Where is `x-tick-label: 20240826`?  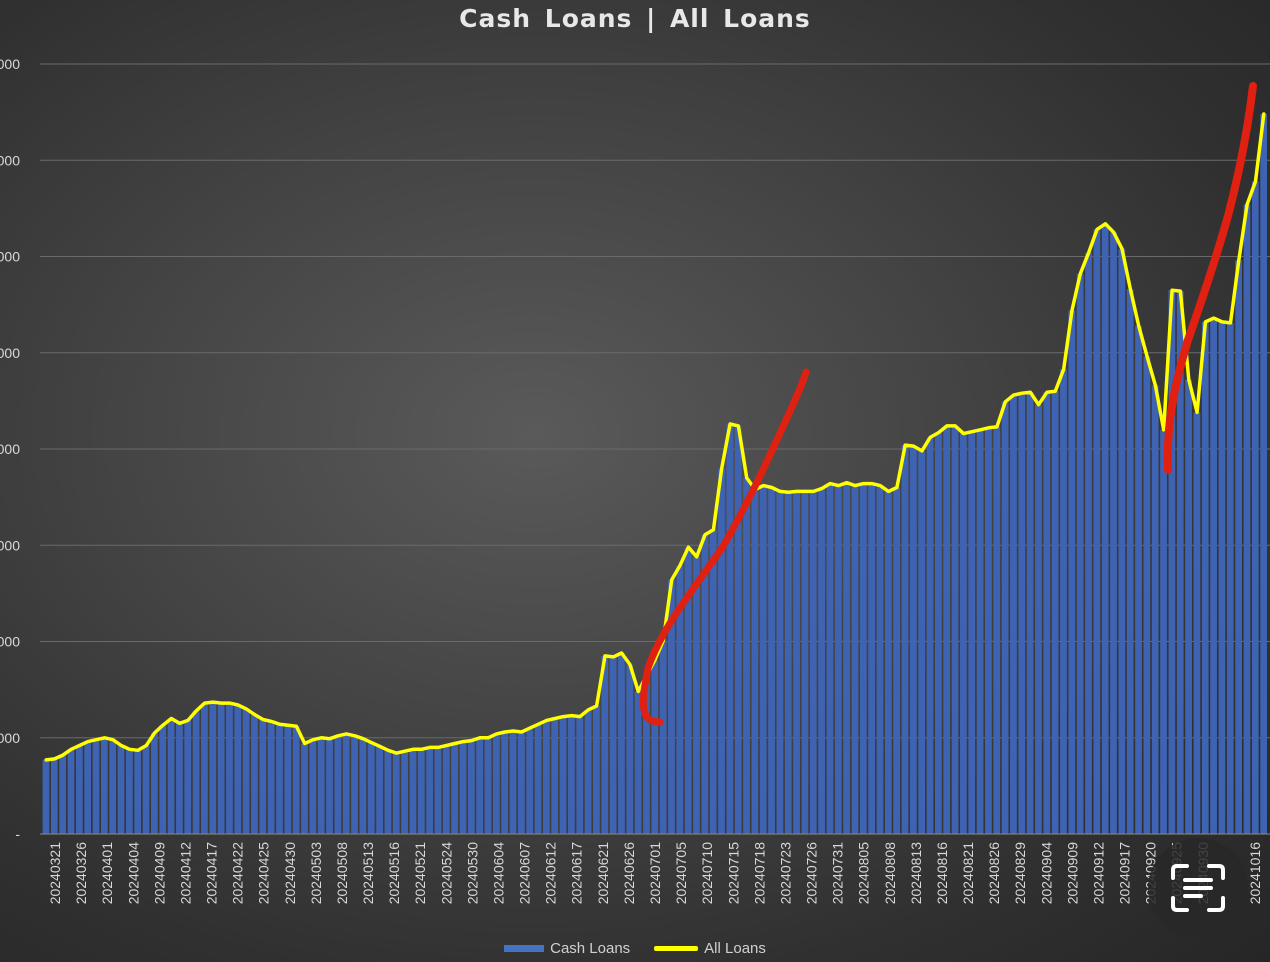
x-tick-label: 20240826 is located at coordinates (994, 873).